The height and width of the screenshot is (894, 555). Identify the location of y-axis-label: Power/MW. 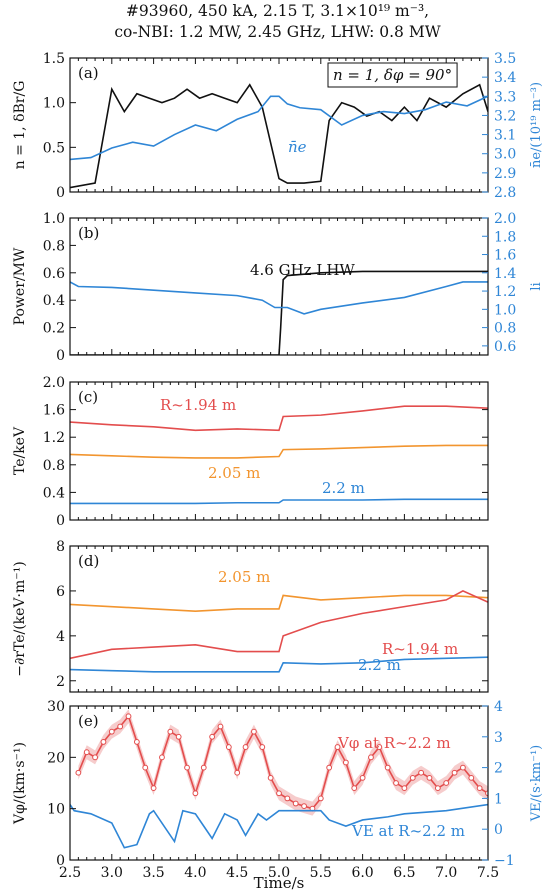
(20, 286).